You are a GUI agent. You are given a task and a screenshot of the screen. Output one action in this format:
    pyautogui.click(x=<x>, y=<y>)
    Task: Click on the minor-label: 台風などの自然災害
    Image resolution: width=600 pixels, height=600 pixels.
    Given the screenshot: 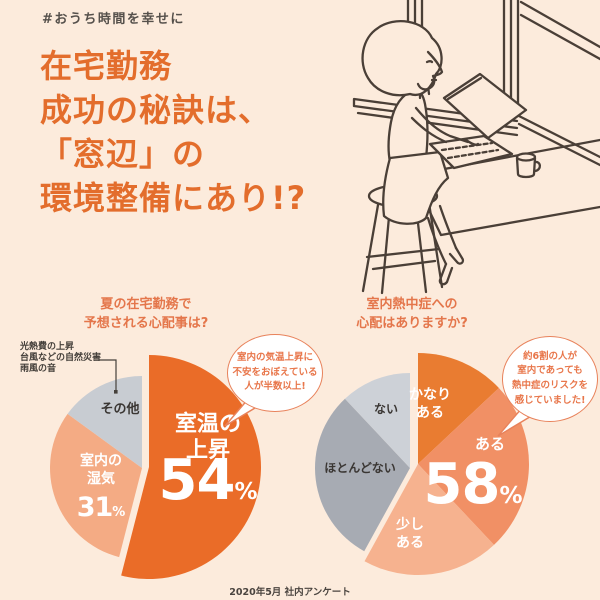 What is the action you would take?
    pyautogui.click(x=61, y=358)
    